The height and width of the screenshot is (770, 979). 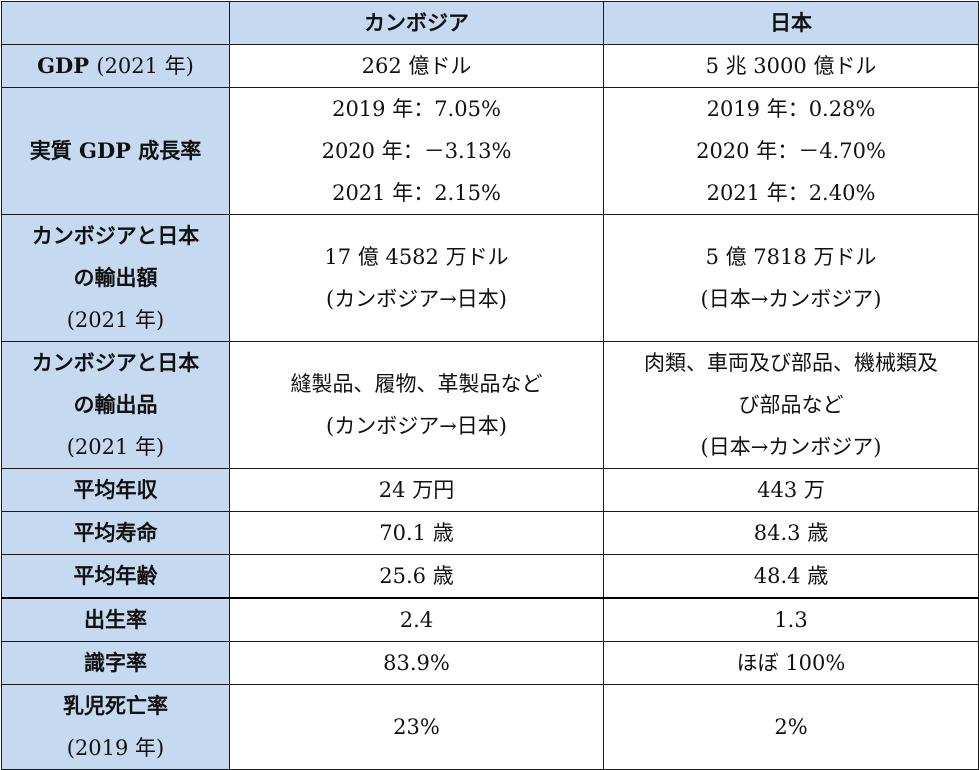 What do you see at coordinates (791, 278) in the screenshot?
I see `cell-japan-export-value: 5 億 7818 万ドル (日本→カンボジア)` at bounding box center [791, 278].